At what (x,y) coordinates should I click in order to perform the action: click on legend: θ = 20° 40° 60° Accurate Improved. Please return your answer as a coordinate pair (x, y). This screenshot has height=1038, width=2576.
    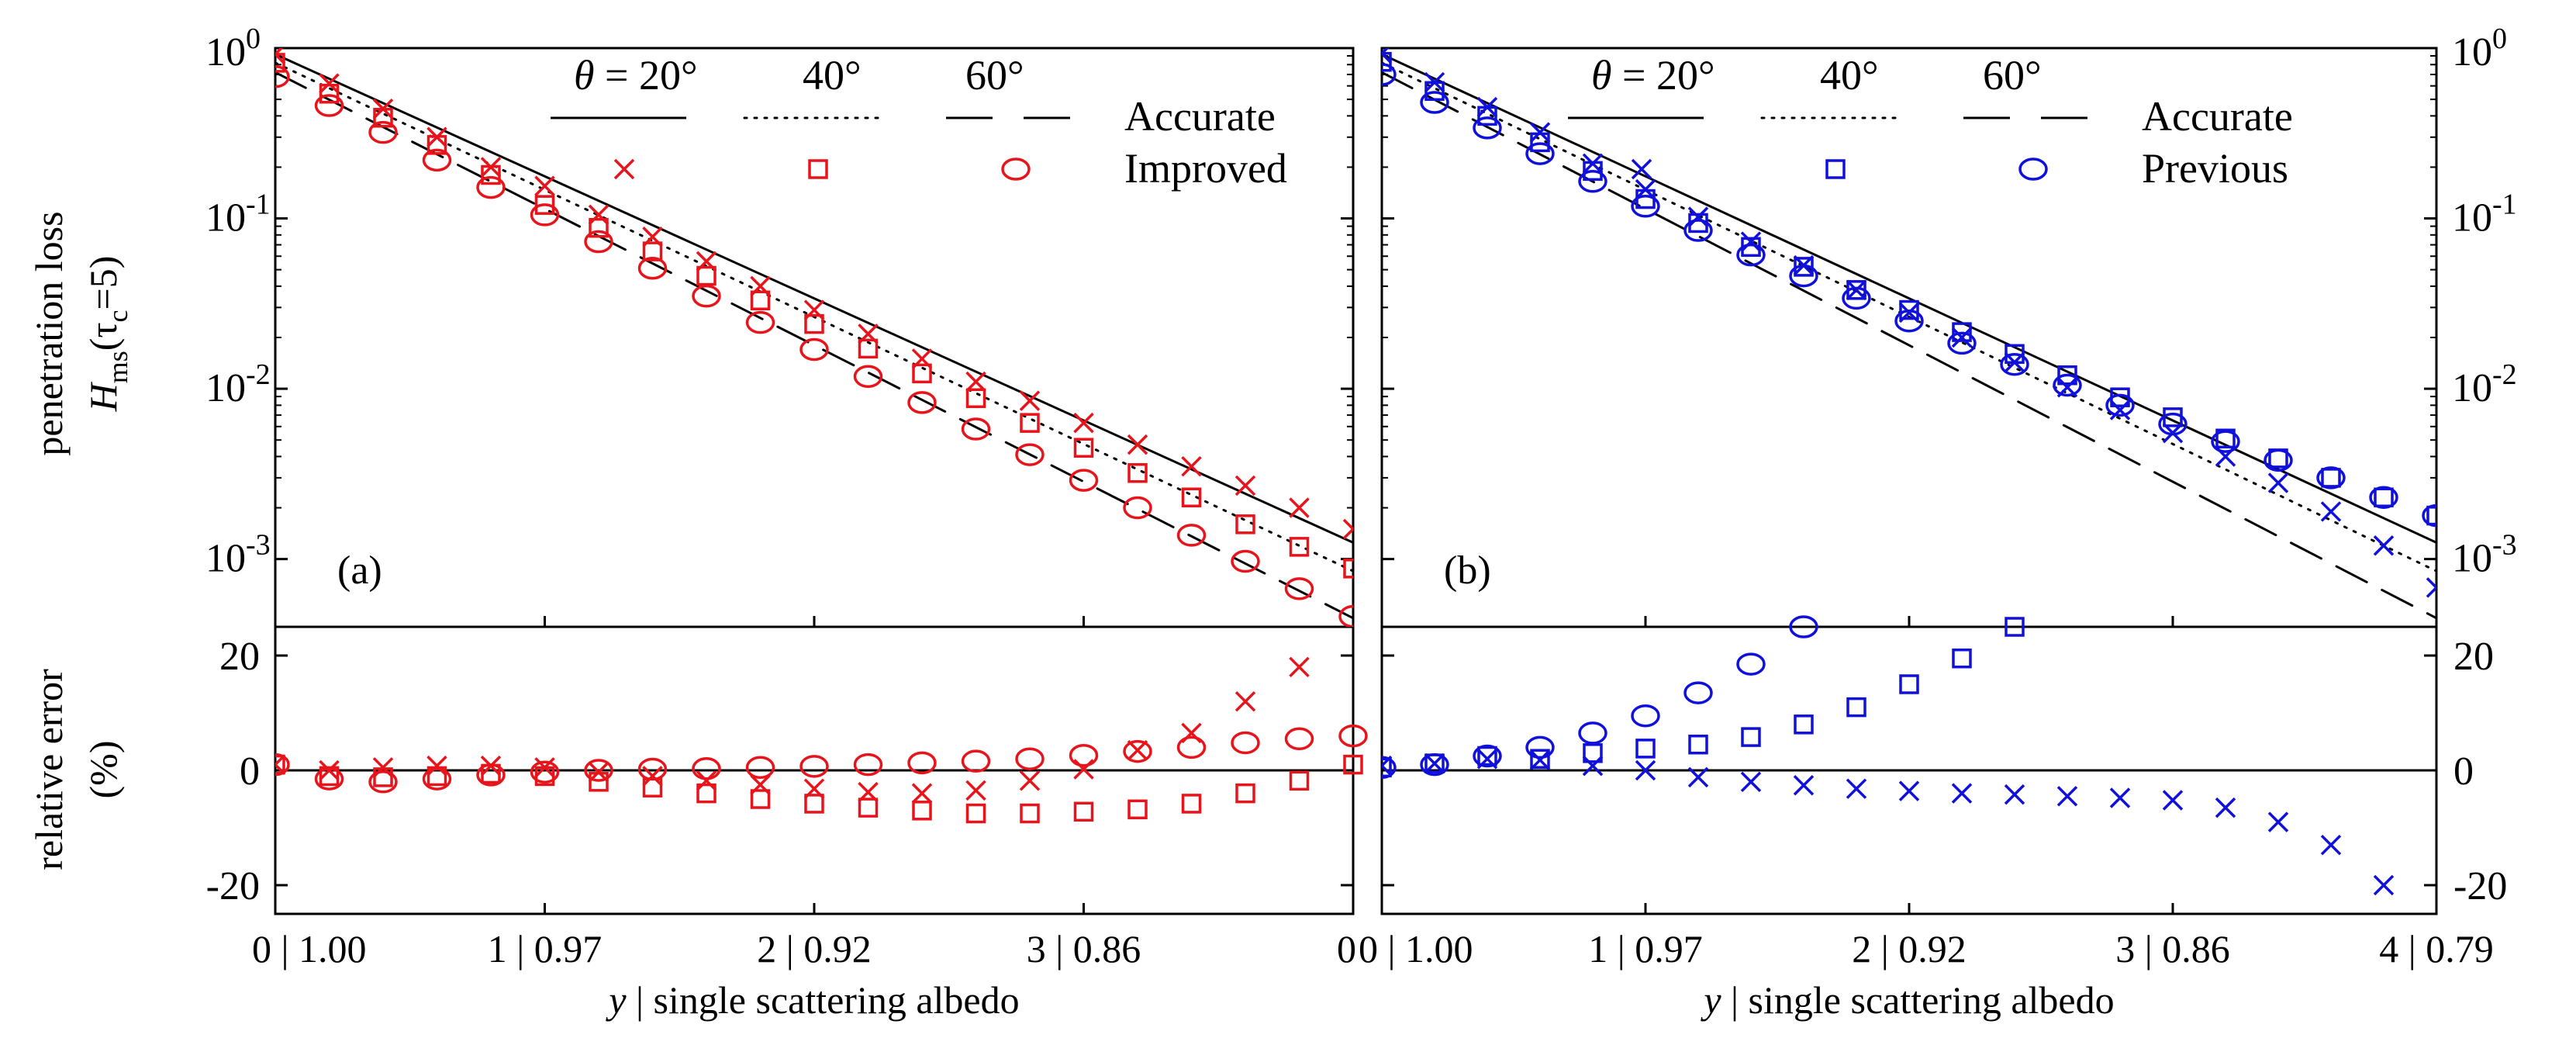
    Looking at the image, I should click on (919, 122).